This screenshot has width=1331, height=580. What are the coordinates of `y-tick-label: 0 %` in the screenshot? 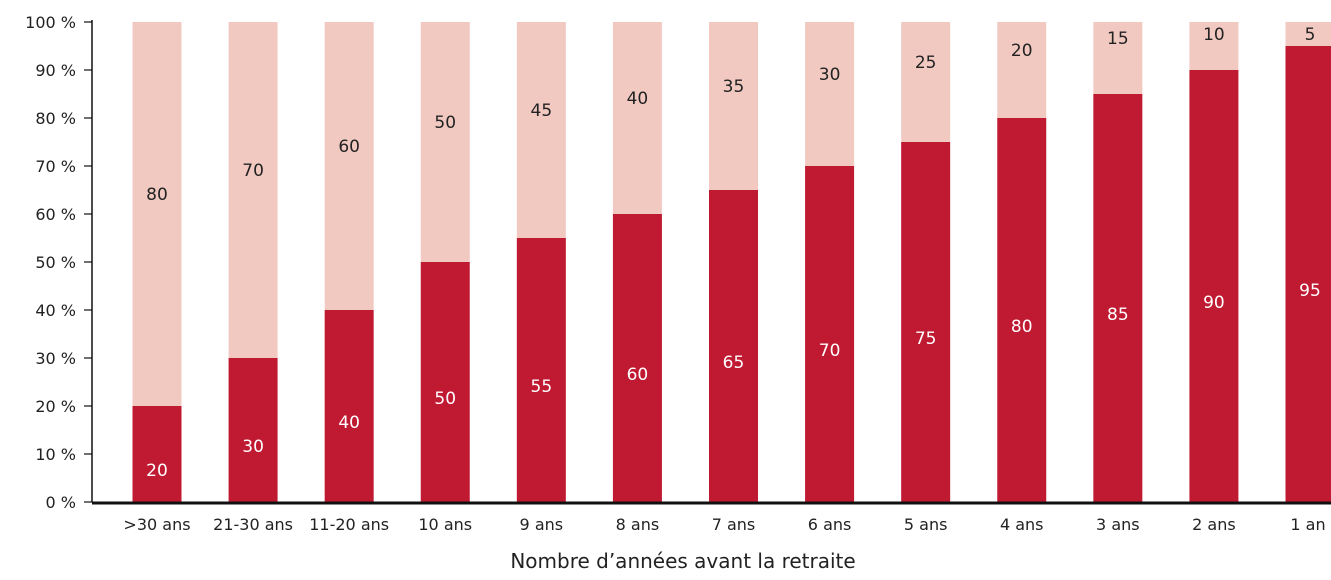 It's located at (61, 502).